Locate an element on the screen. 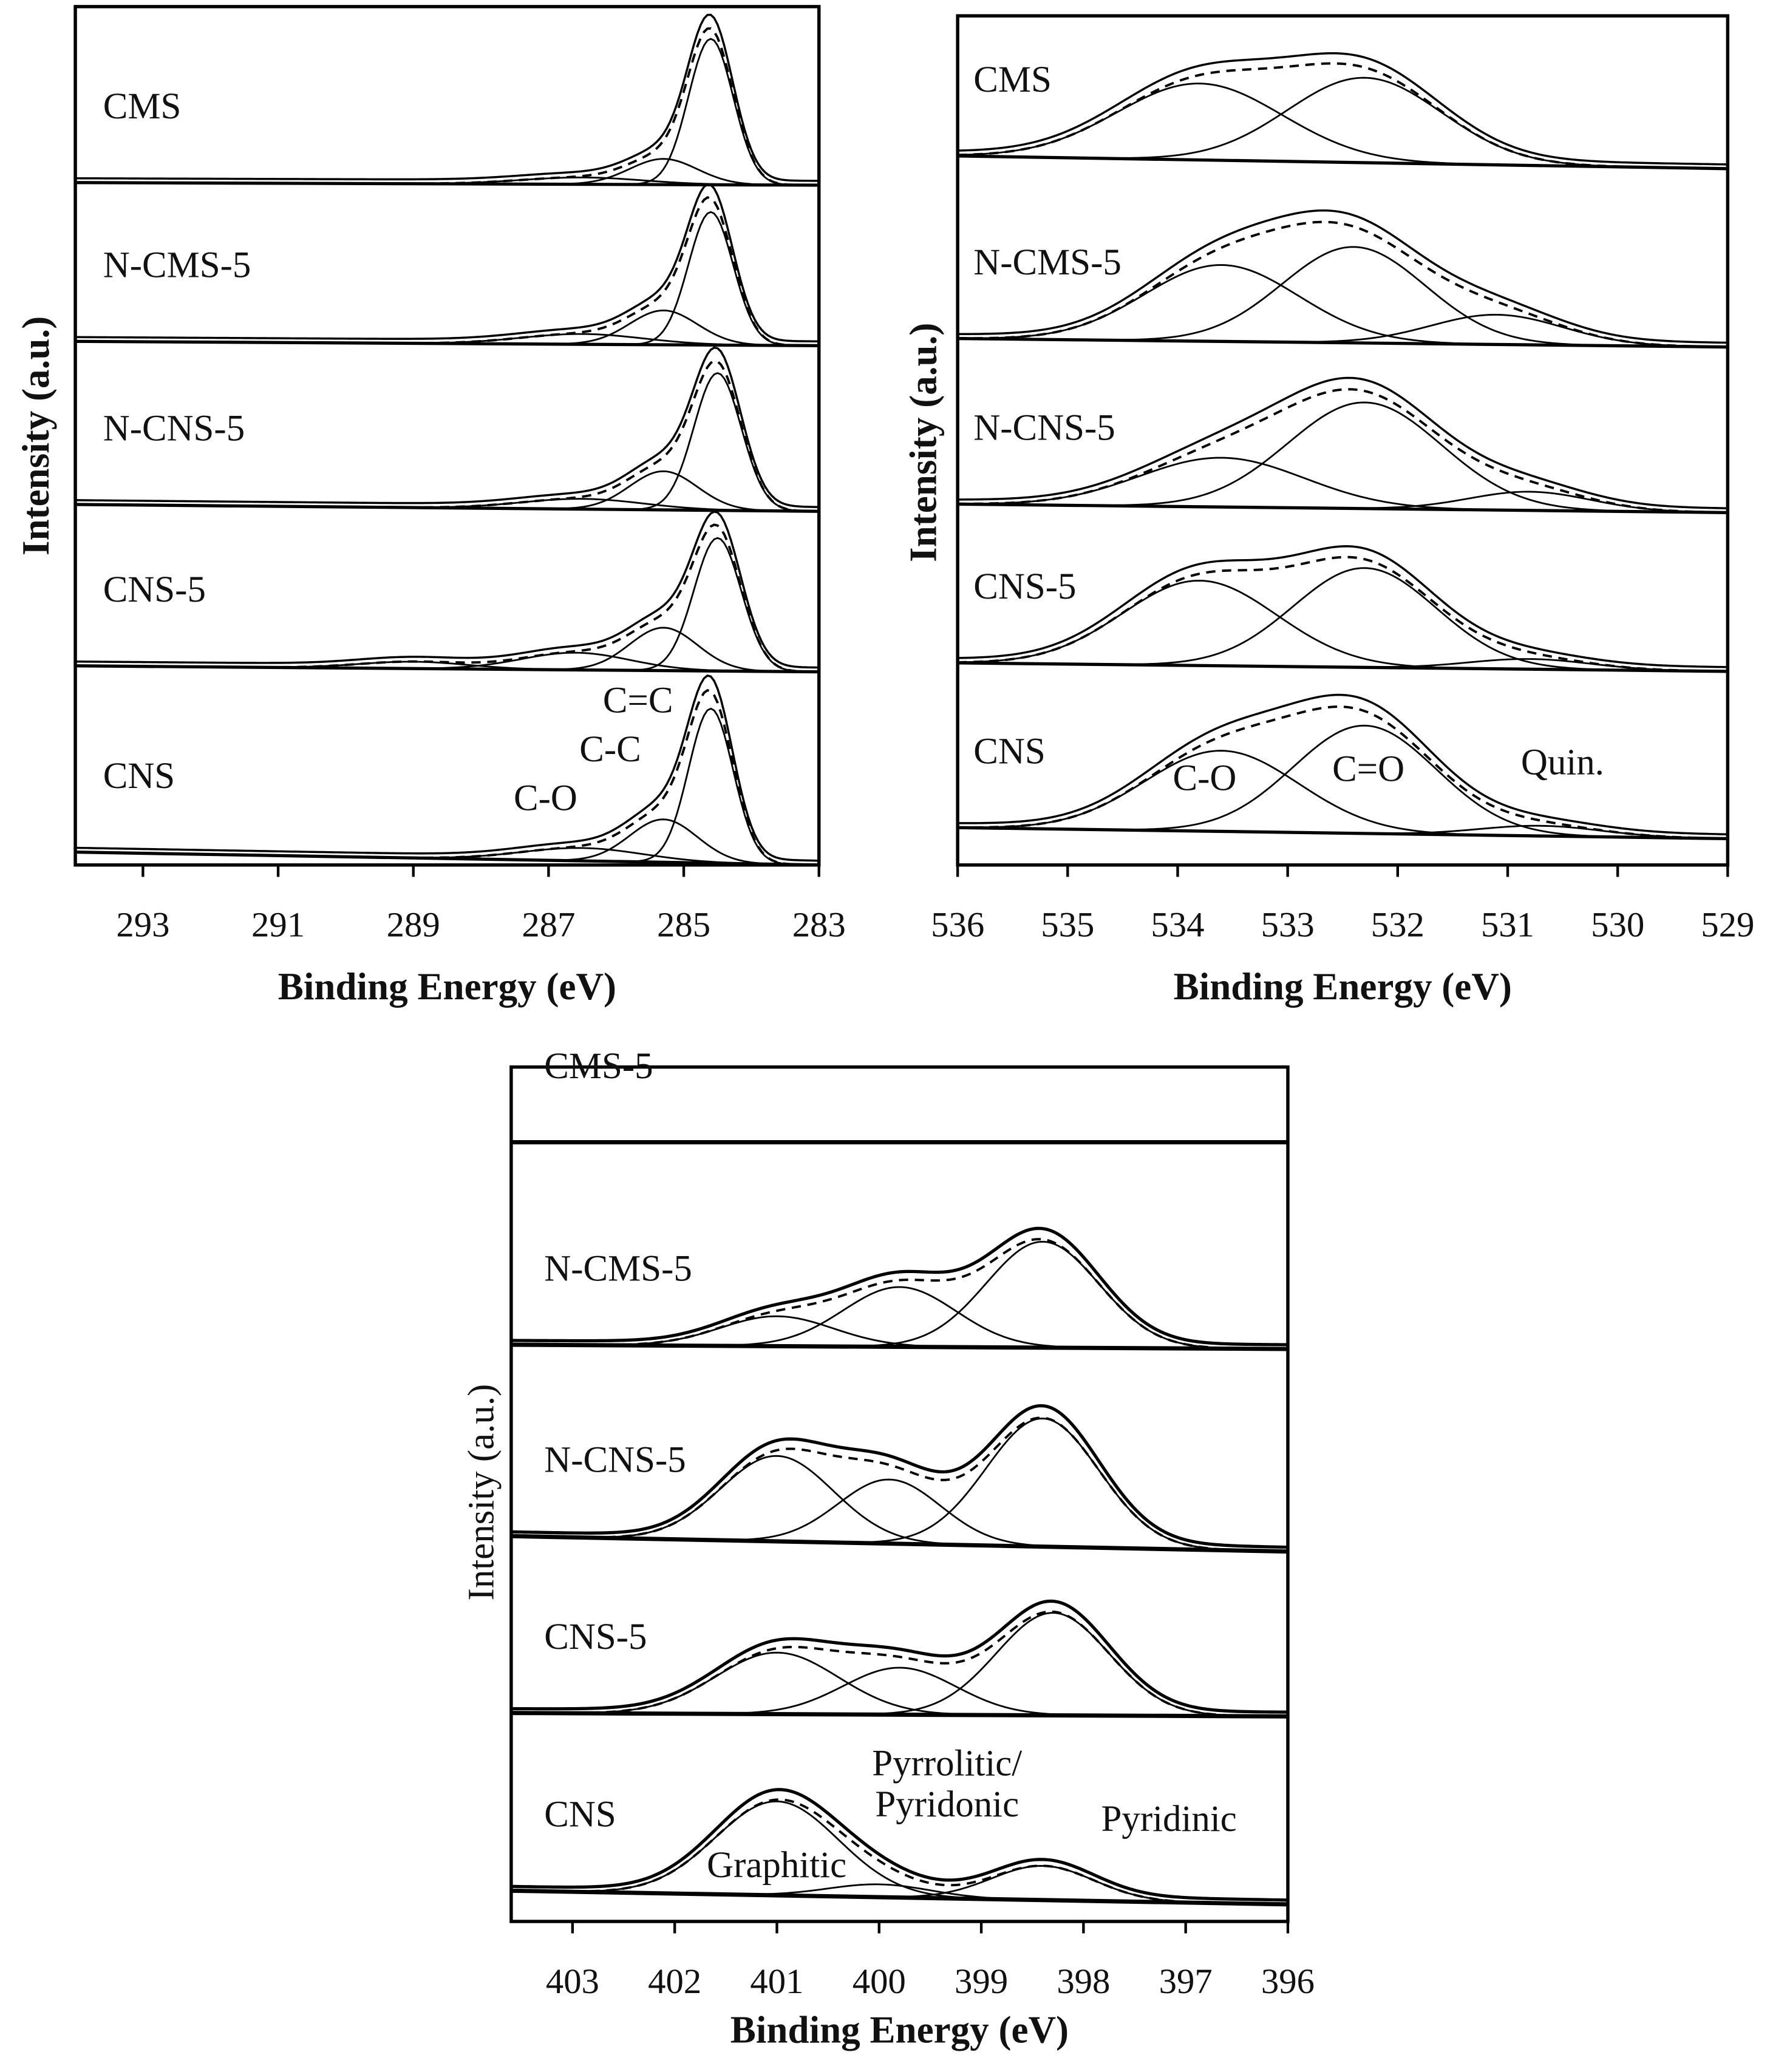  x-tick-label: 291 is located at coordinates (278, 925).